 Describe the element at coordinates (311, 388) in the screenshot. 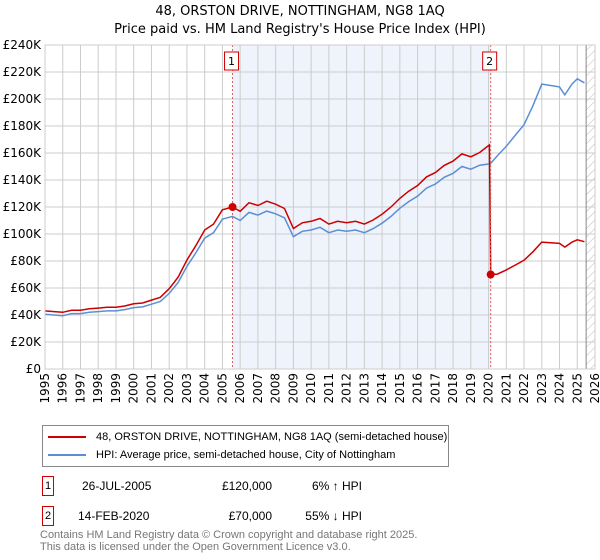

I see `x-tick-label: 2010` at that location.